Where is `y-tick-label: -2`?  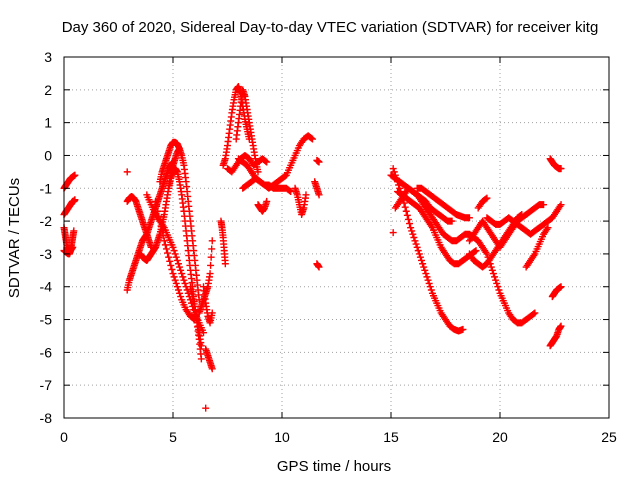
y-tick-label: -2 is located at coordinates (46, 221).